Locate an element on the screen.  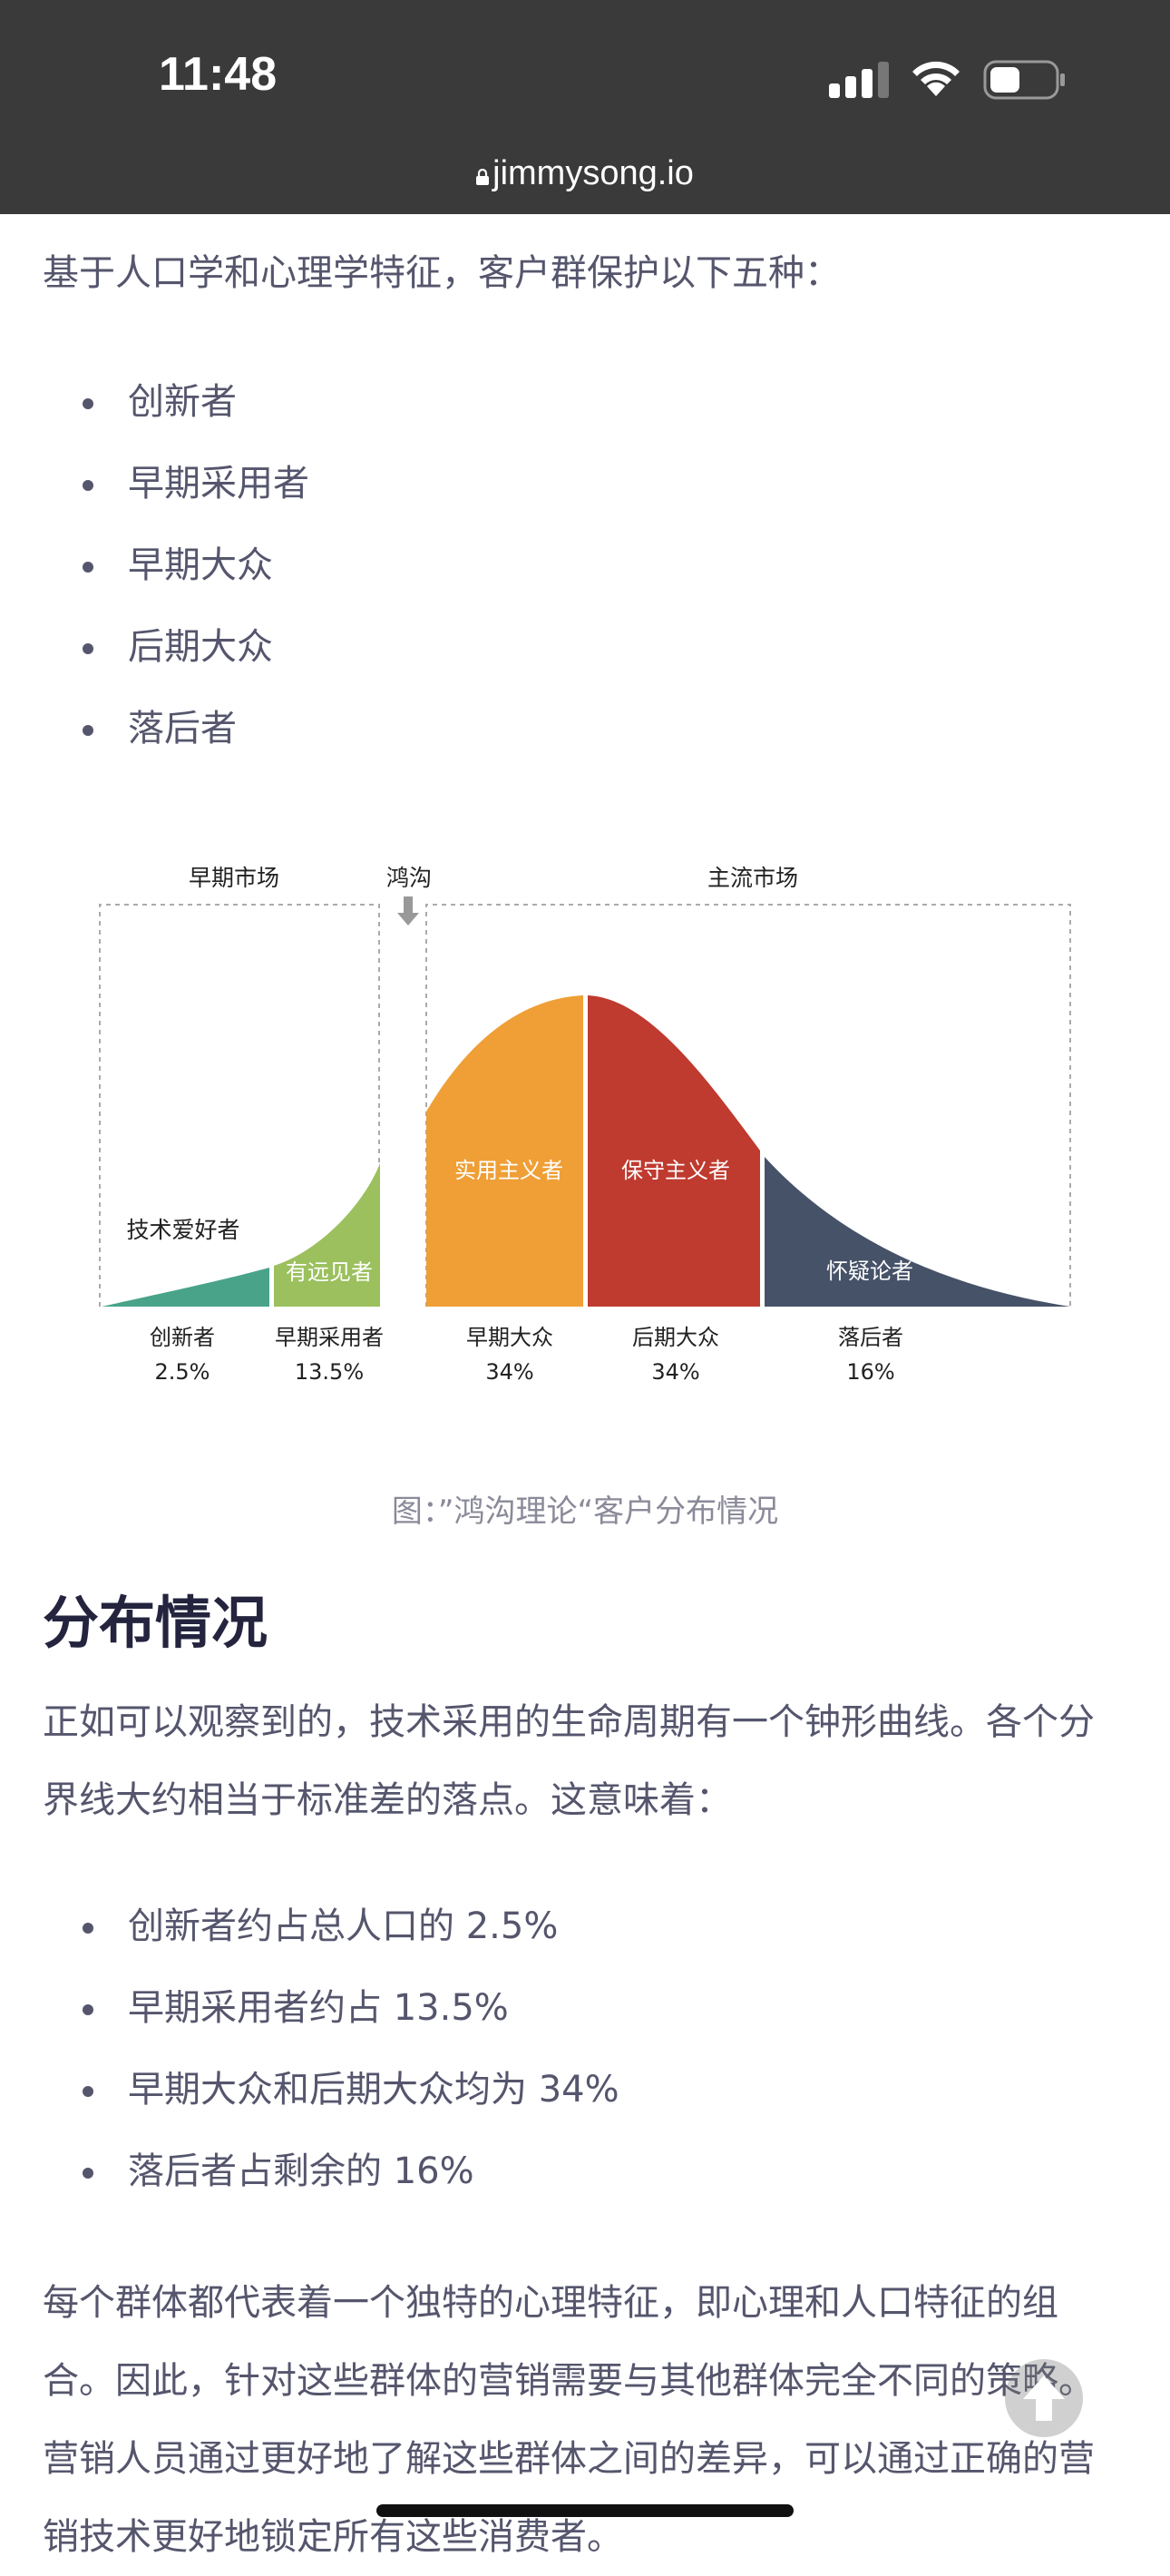
curve-label-visionaries: 有远见者 is located at coordinates (329, 1272).